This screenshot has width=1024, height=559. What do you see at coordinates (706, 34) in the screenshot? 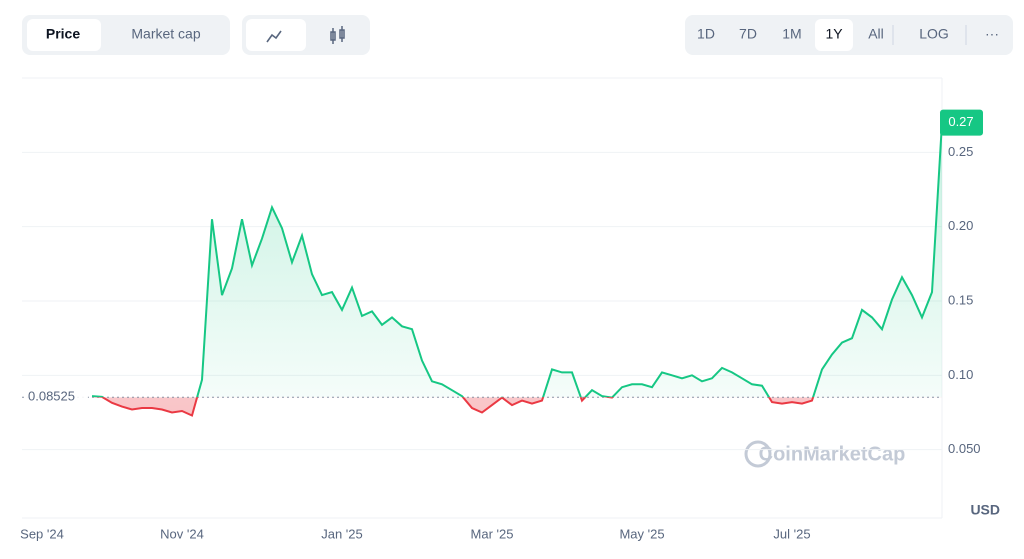
I see `range-button: 1D` at bounding box center [706, 34].